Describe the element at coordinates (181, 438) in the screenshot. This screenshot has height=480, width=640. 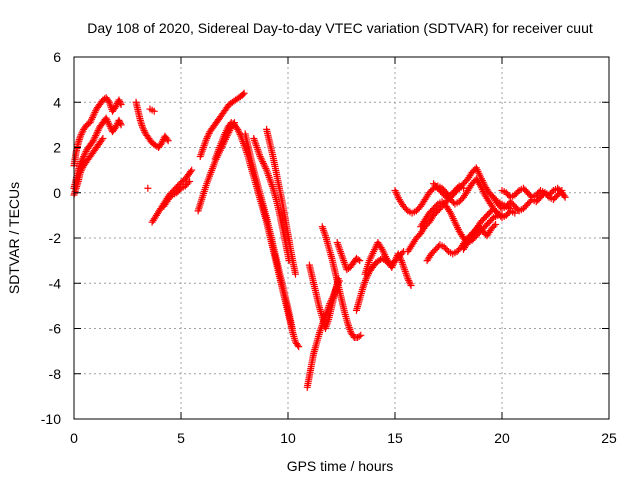
I see `x-tick-label: 5` at that location.